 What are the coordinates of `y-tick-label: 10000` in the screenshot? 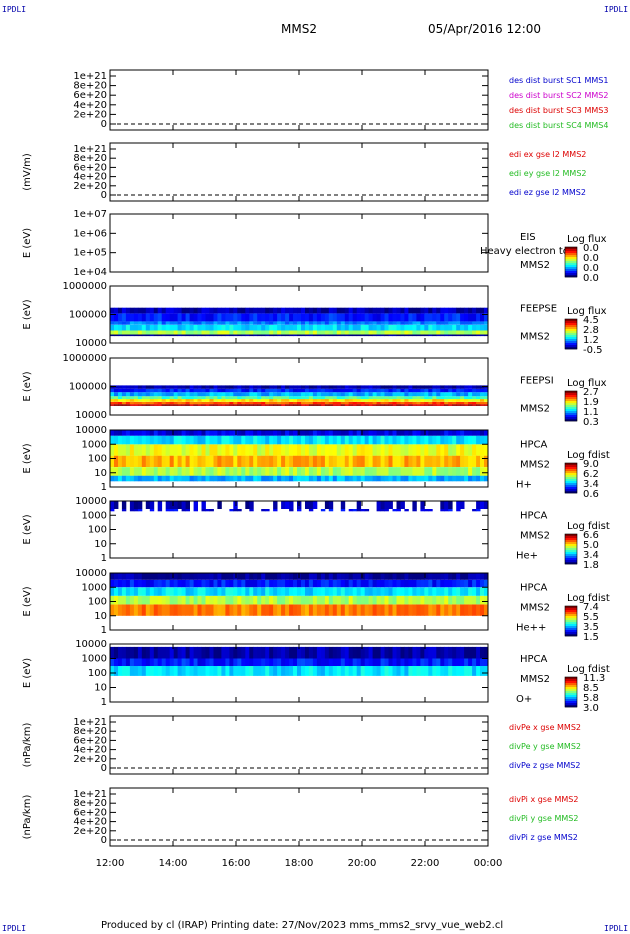 It's located at (91, 430).